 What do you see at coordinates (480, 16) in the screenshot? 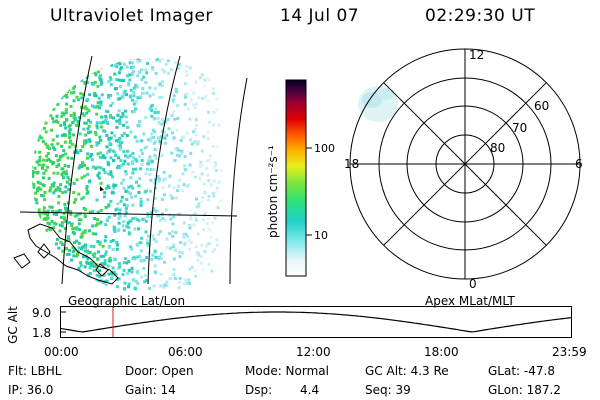
I see `image-time: 02:29:30 UT` at bounding box center [480, 16].